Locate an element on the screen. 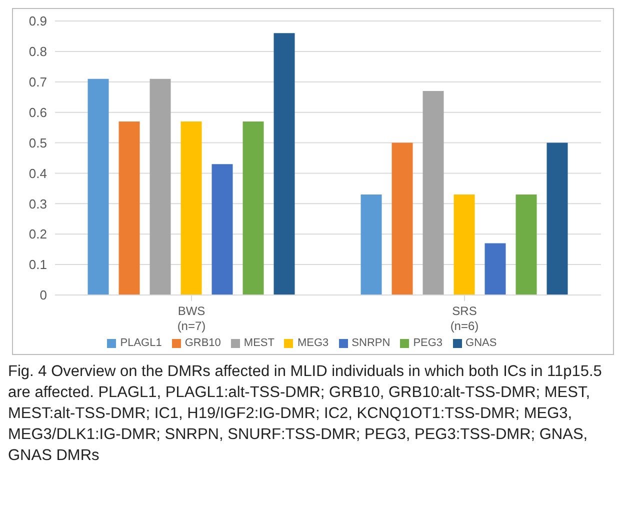 This screenshot has height=505, width=635. y-tick-label: 0.4 is located at coordinates (37, 173).